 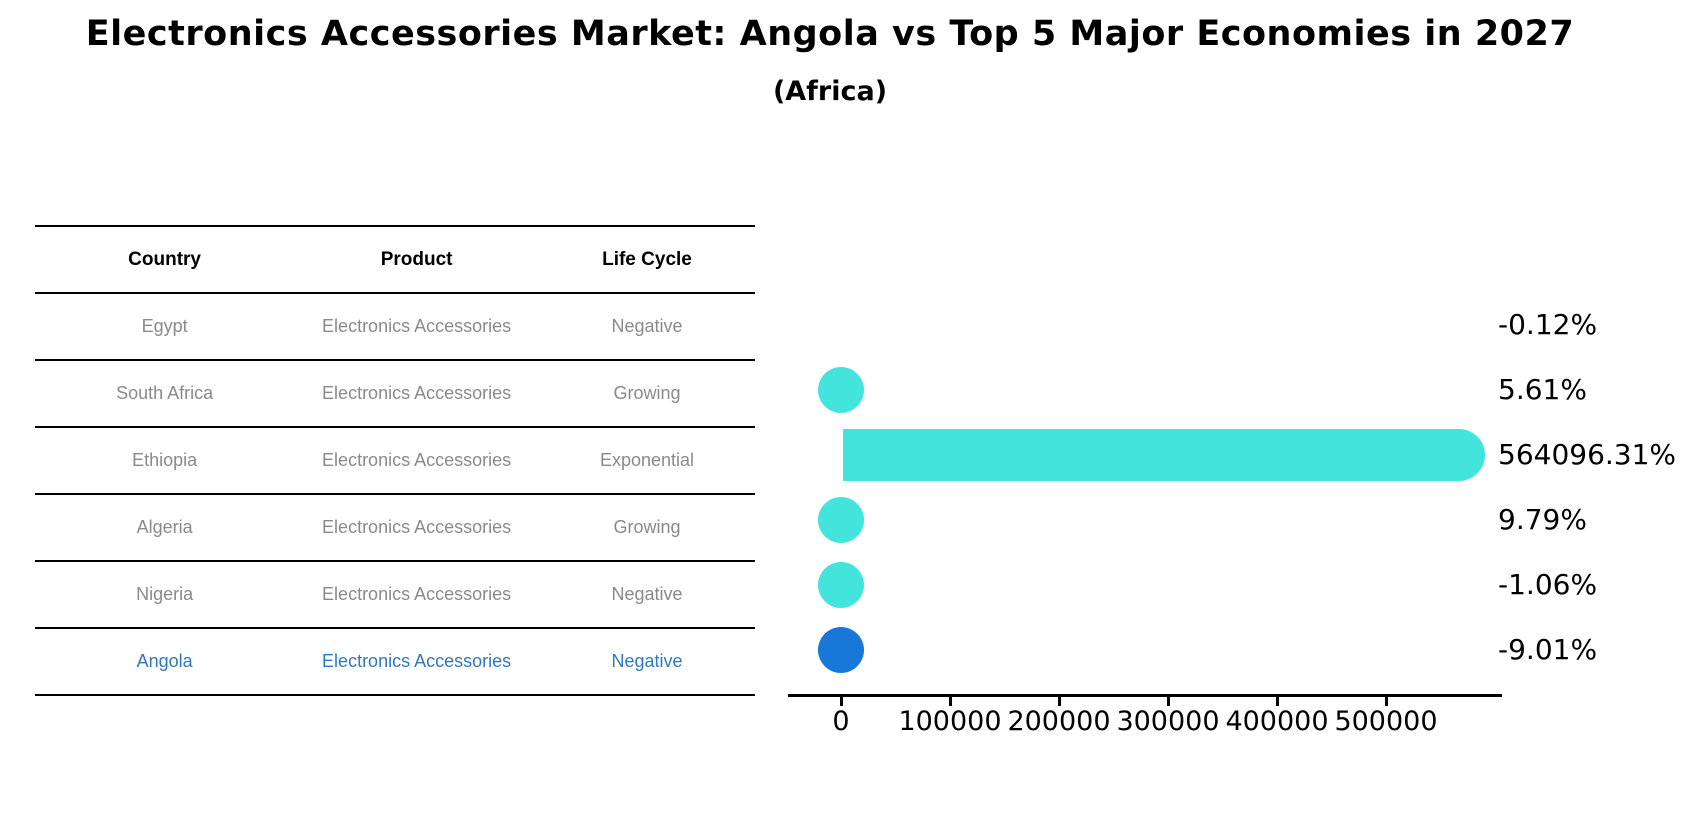 I want to click on x-tick-label: 0, so click(x=841, y=721).